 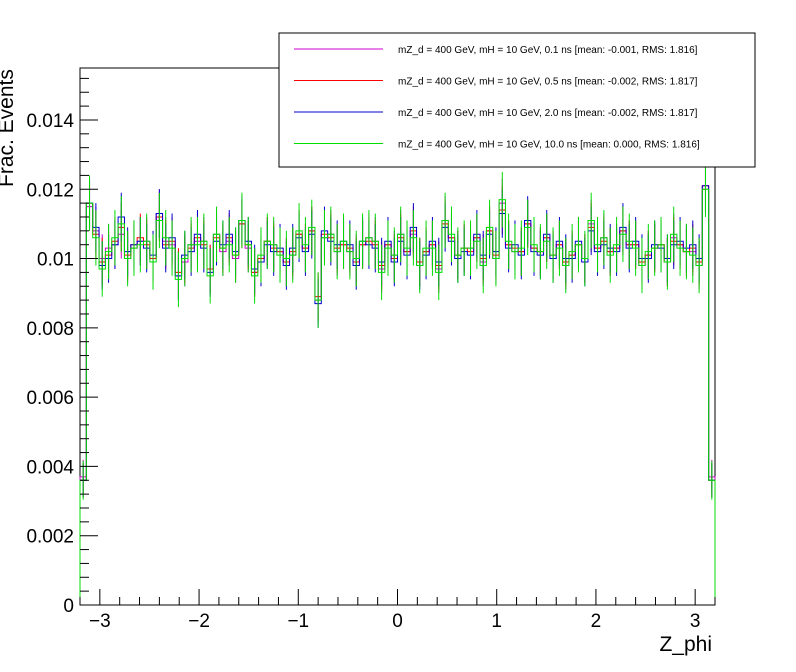 I want to click on x-tick-label: 2, so click(x=596, y=621).